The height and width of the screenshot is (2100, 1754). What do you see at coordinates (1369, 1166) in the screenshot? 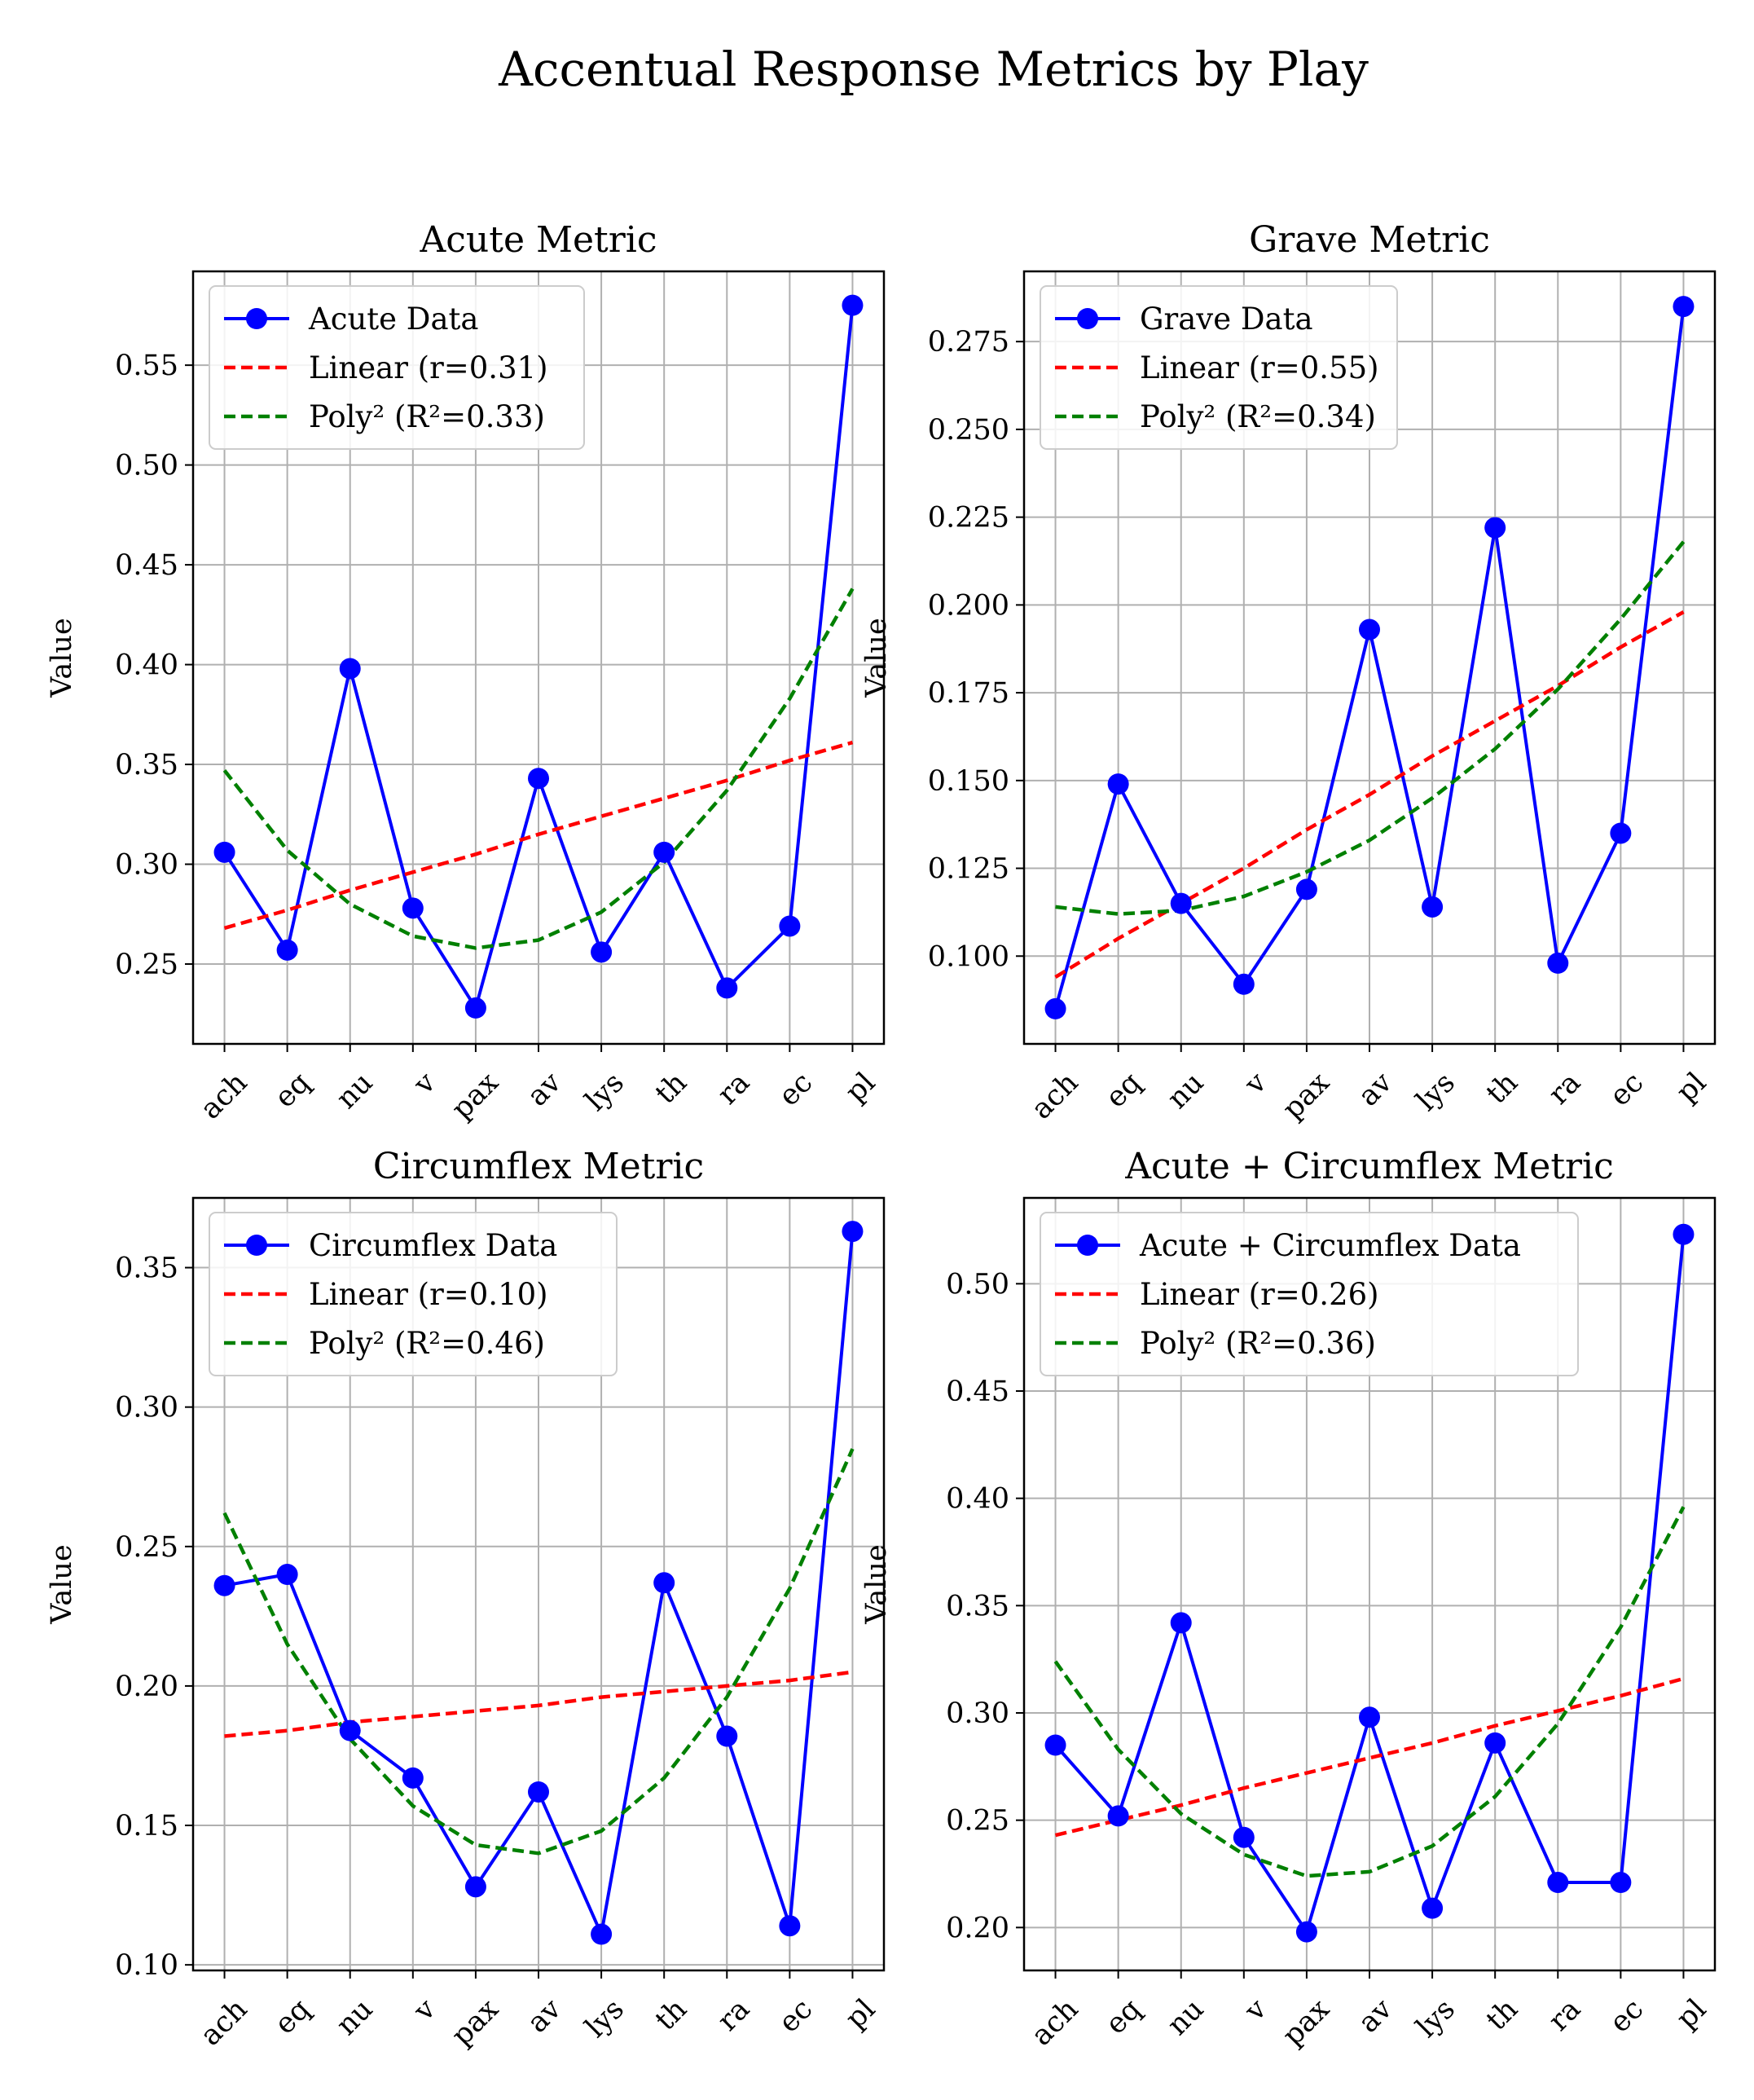
I see `panel-title: Acute + Circumflex Metric` at bounding box center [1369, 1166].